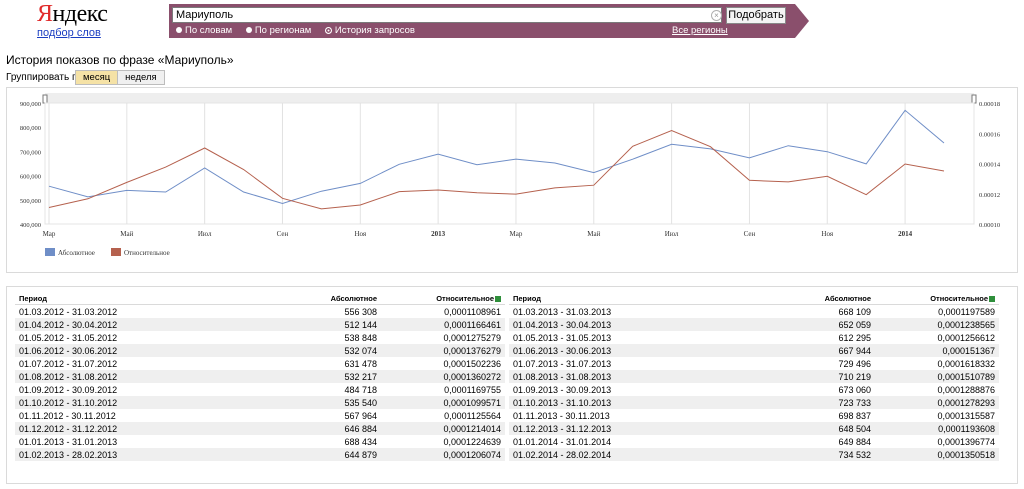  I want to click on y-tick-label-right: 0.00012, so click(989, 195).